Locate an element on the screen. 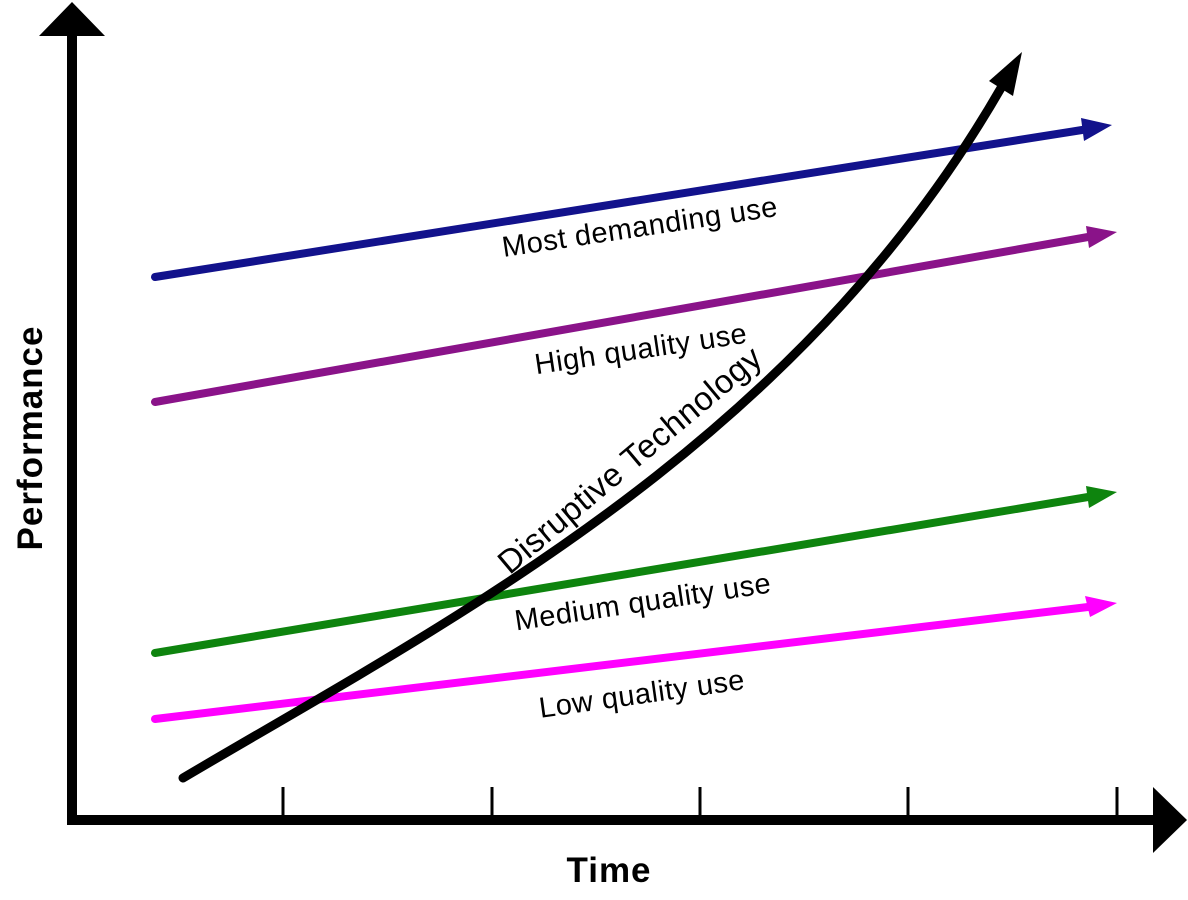  x-axis-arrowhead is located at coordinates (1170, 820).